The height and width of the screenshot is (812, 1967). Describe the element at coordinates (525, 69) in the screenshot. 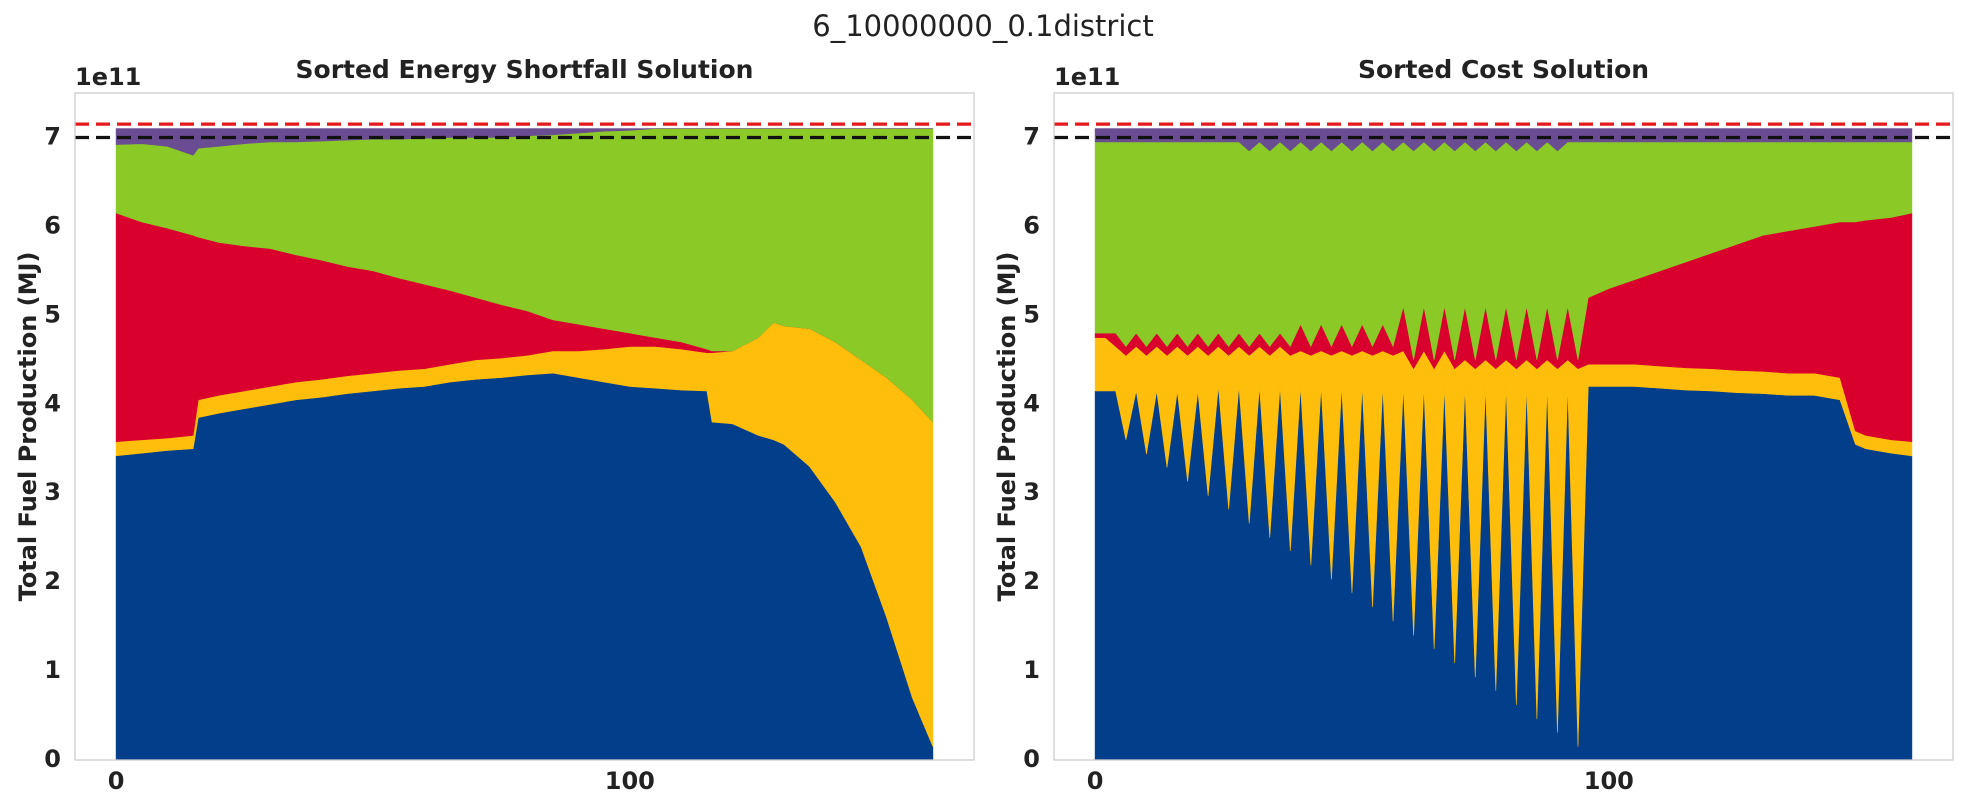

I see `axes-title: Sorted Energy Shortfall Solution` at that location.